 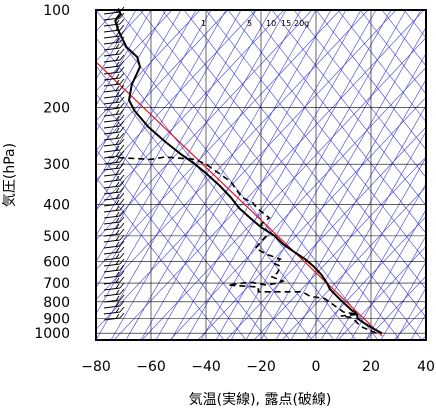 I want to click on x-tick-label: −60, so click(x=151, y=367).